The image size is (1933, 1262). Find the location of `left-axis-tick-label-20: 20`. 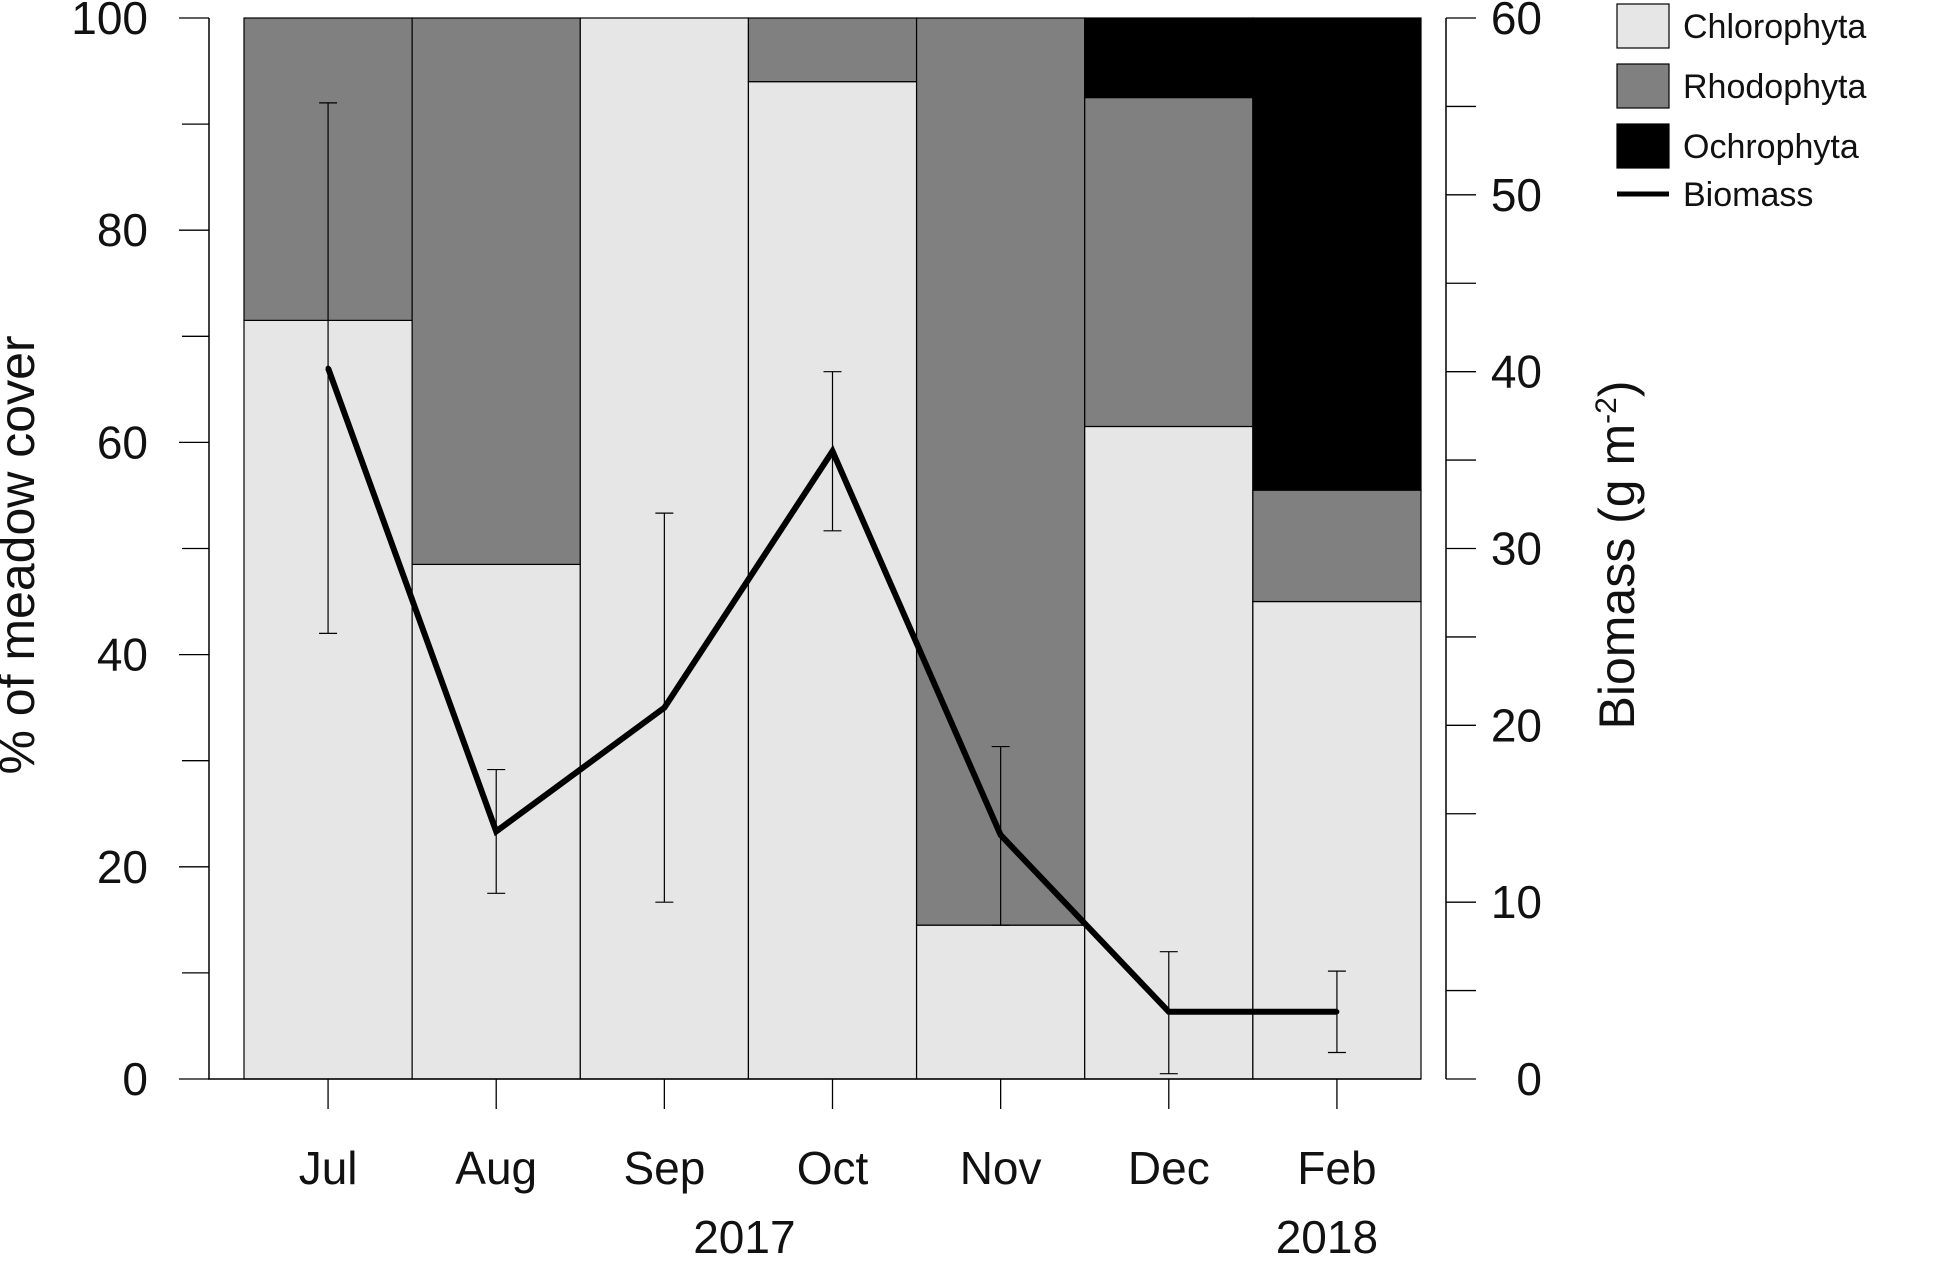

left-axis-tick-label-20: 20 is located at coordinates (122, 867).